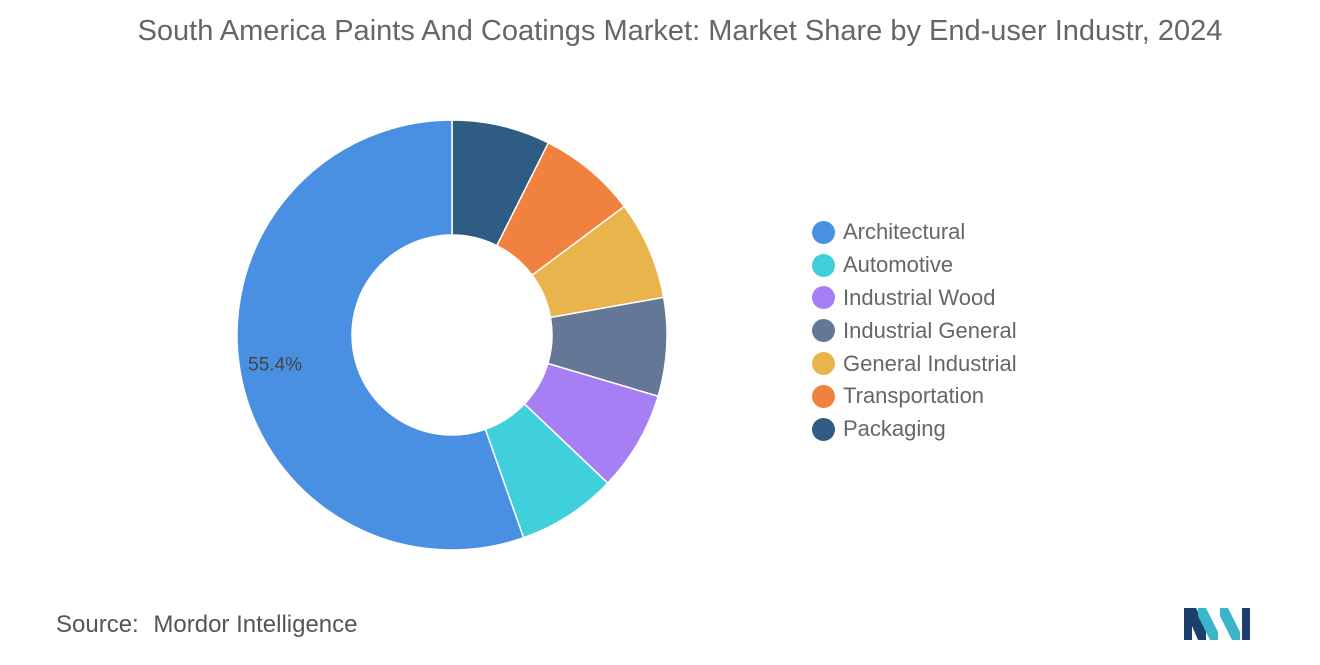 This screenshot has width=1320, height=665. Describe the element at coordinates (894, 429) in the screenshot. I see `legend-label: Packaging` at that location.